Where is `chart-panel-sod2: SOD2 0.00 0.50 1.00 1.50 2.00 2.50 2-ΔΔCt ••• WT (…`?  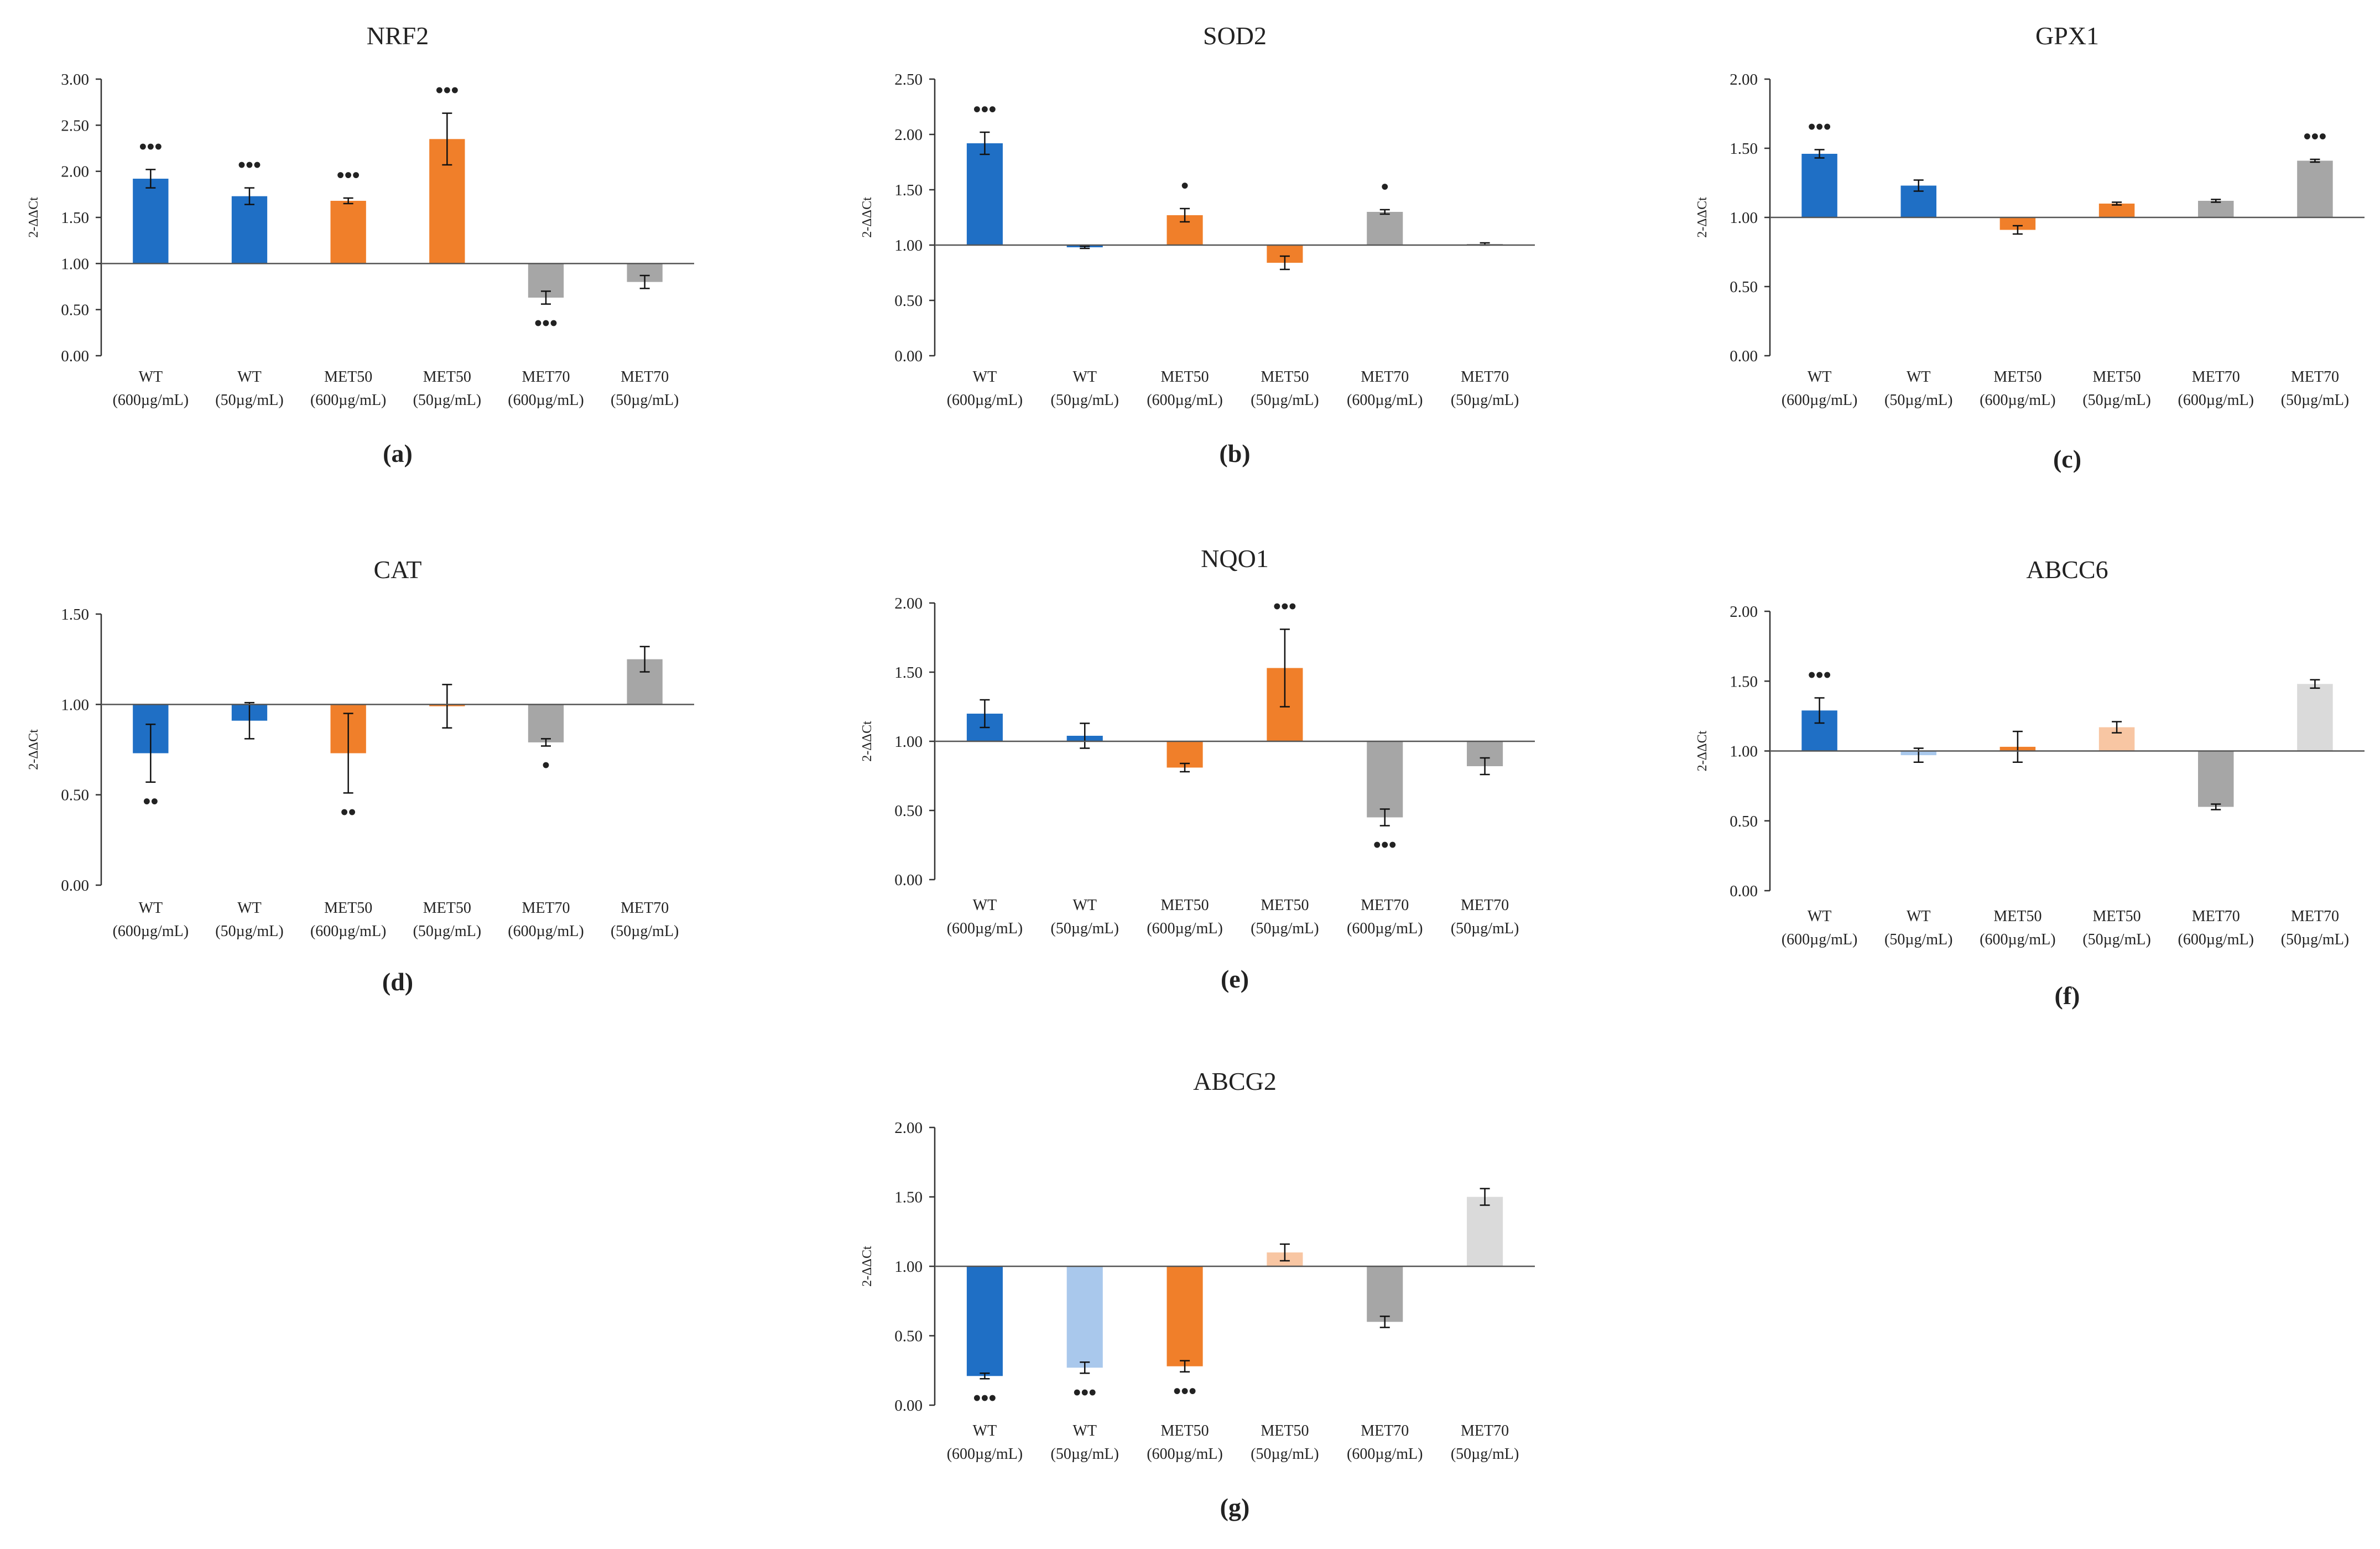
chart-panel-sod2: SOD2 0.00 0.50 1.00 1.50 2.00 2.50 2-ΔΔCt ••• WT (… is located at coordinates (1197, 245).